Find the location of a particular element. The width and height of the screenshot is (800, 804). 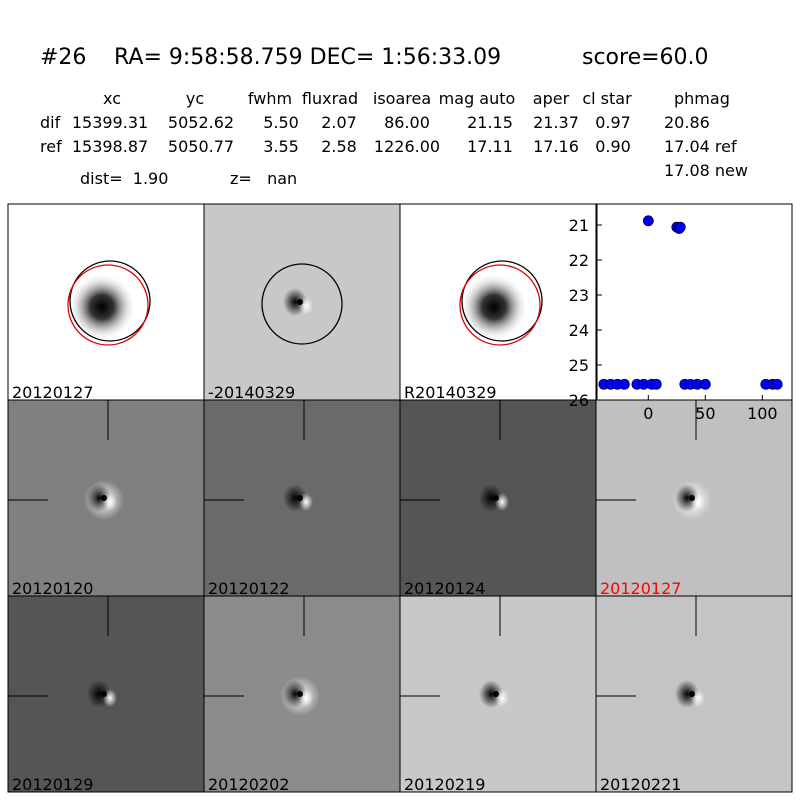

column-header: isoarea is located at coordinates (402, 98).